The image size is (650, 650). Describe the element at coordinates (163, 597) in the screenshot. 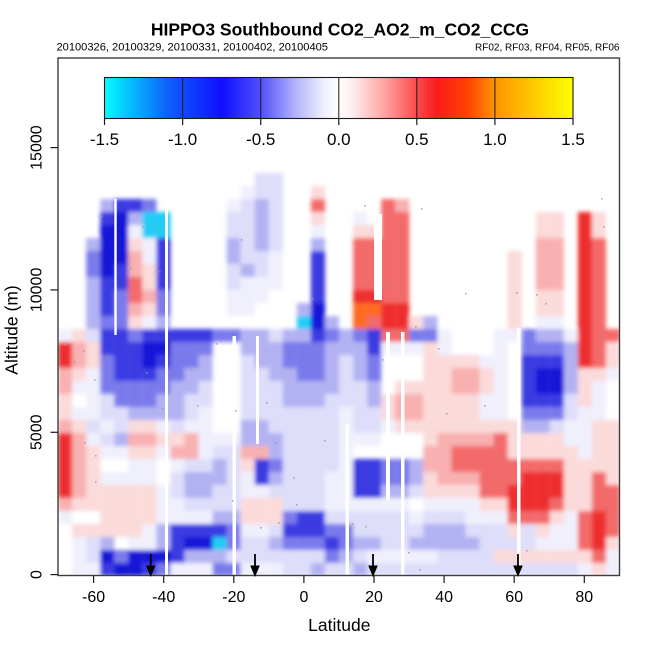

I see `svg-text: -40` at that location.